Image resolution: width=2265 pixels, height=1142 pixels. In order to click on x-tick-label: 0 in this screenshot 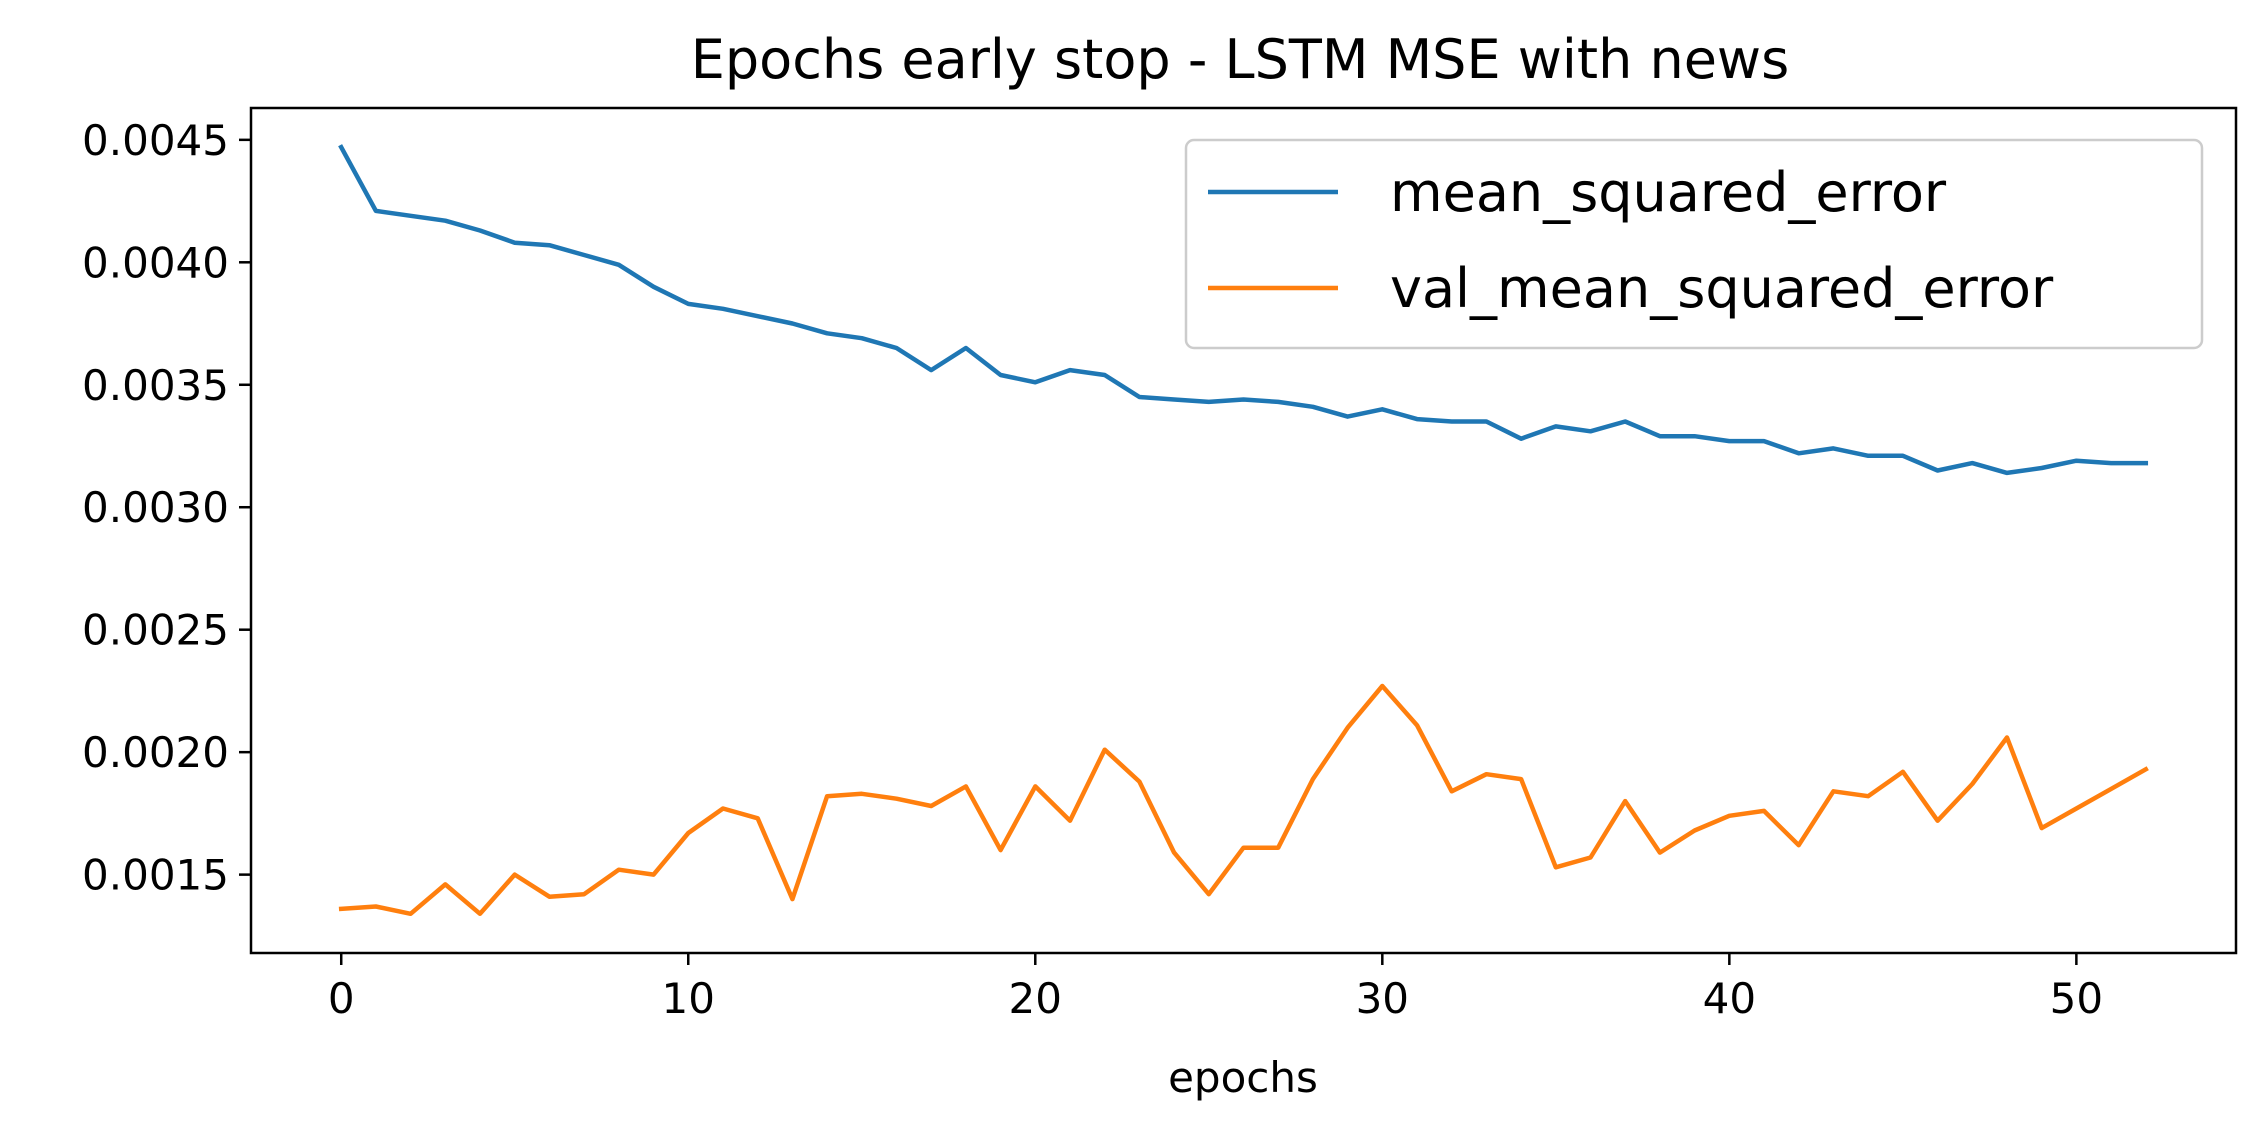, I will do `click(341, 998)`.